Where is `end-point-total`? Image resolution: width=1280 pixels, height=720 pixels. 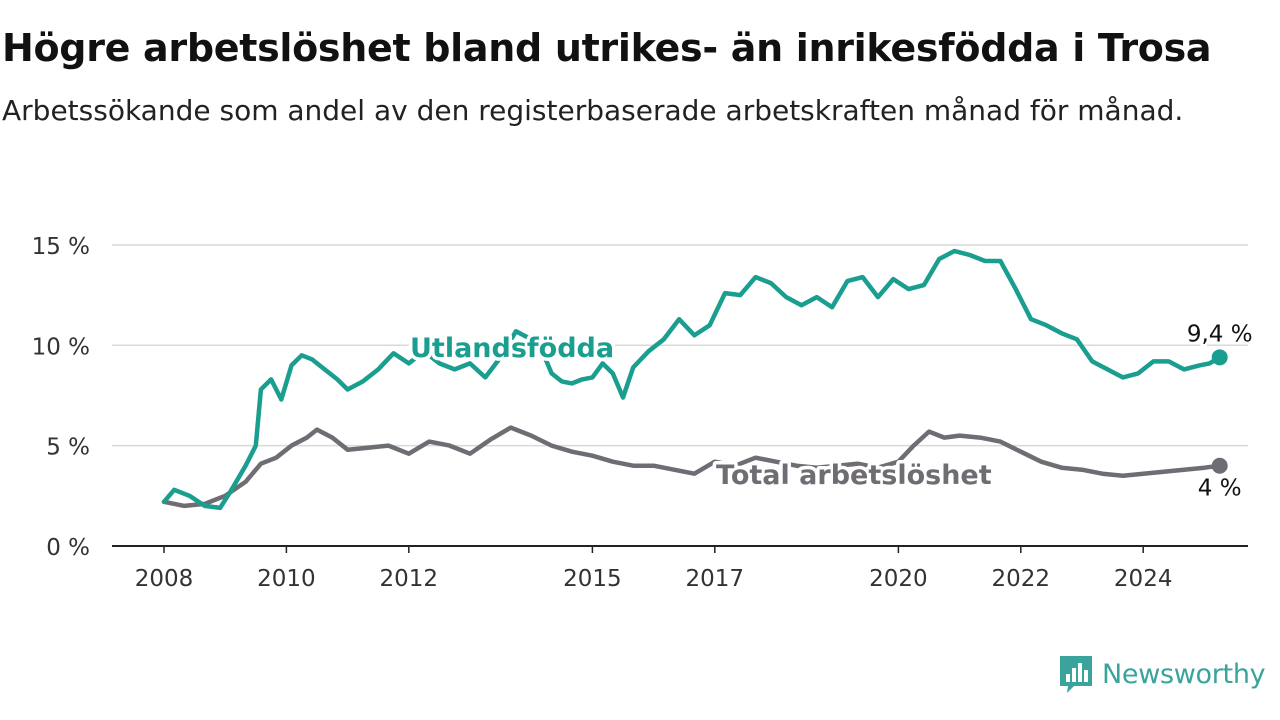 end-point-total is located at coordinates (1219, 465).